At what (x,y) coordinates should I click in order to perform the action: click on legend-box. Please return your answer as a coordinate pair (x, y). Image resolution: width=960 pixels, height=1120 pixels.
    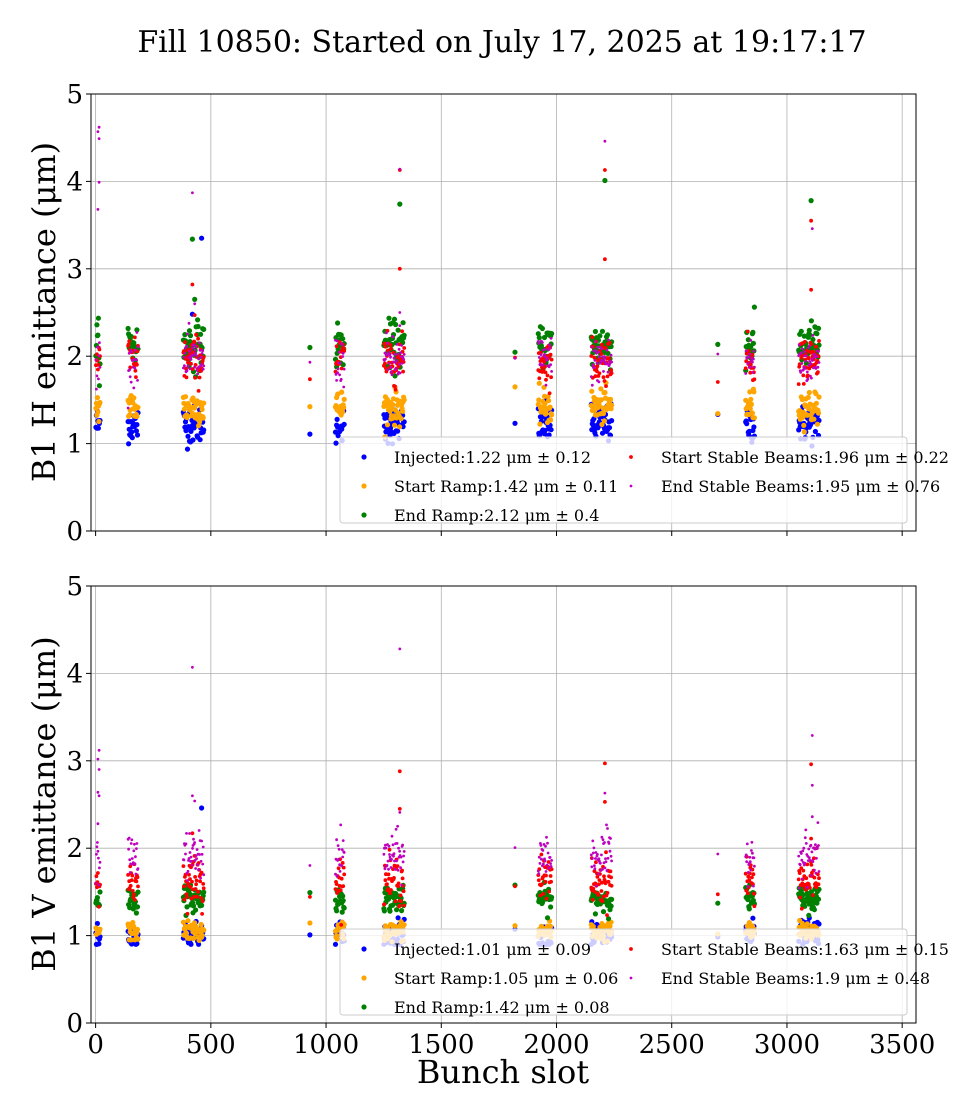
    Looking at the image, I should click on (623, 972).